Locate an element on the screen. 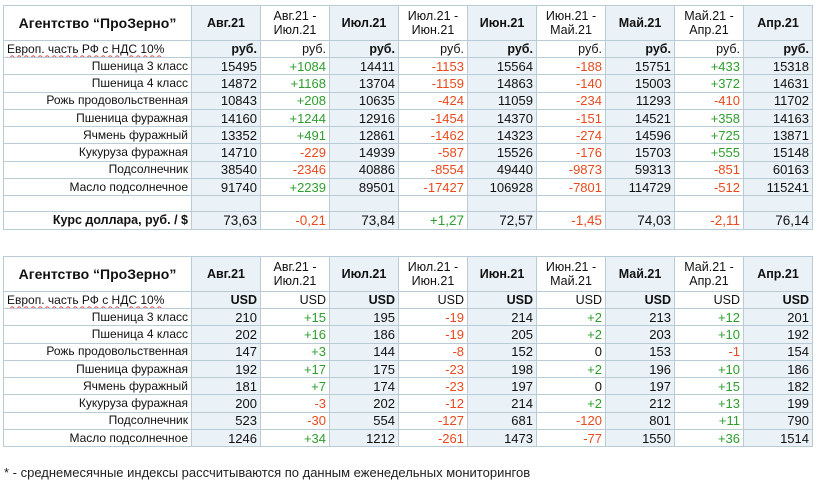  change-cell: -77 is located at coordinates (571, 438).